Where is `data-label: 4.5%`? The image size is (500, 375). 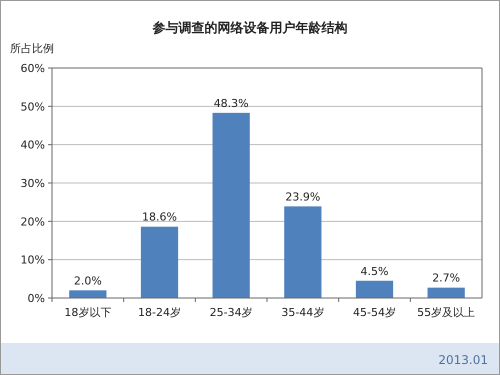
data-label: 4.5% is located at coordinates (374, 271).